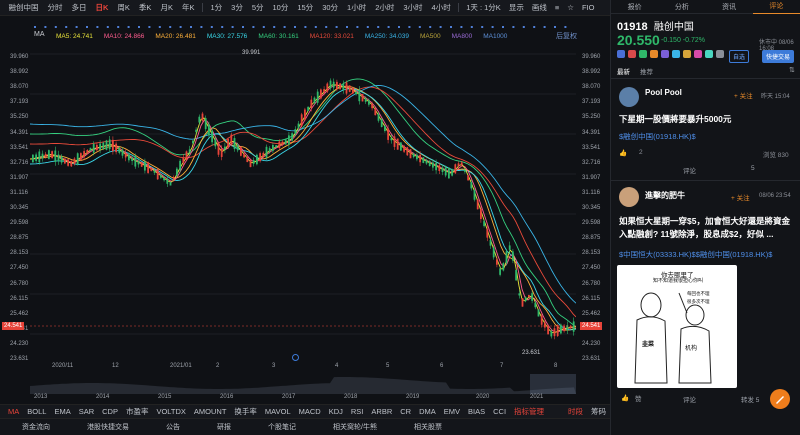 The width and height of the screenshot is (800, 435). Describe the element at coordinates (330, 7) in the screenshot. I see `tf-30min: 30分` at that location.